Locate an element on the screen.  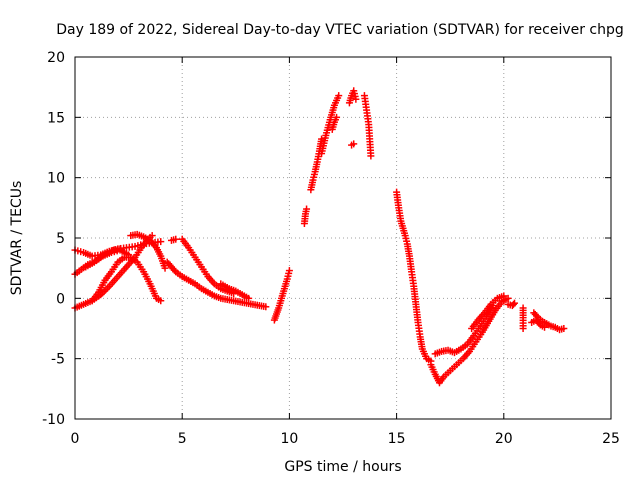
x-tick-label: 25 is located at coordinates (611, 439).